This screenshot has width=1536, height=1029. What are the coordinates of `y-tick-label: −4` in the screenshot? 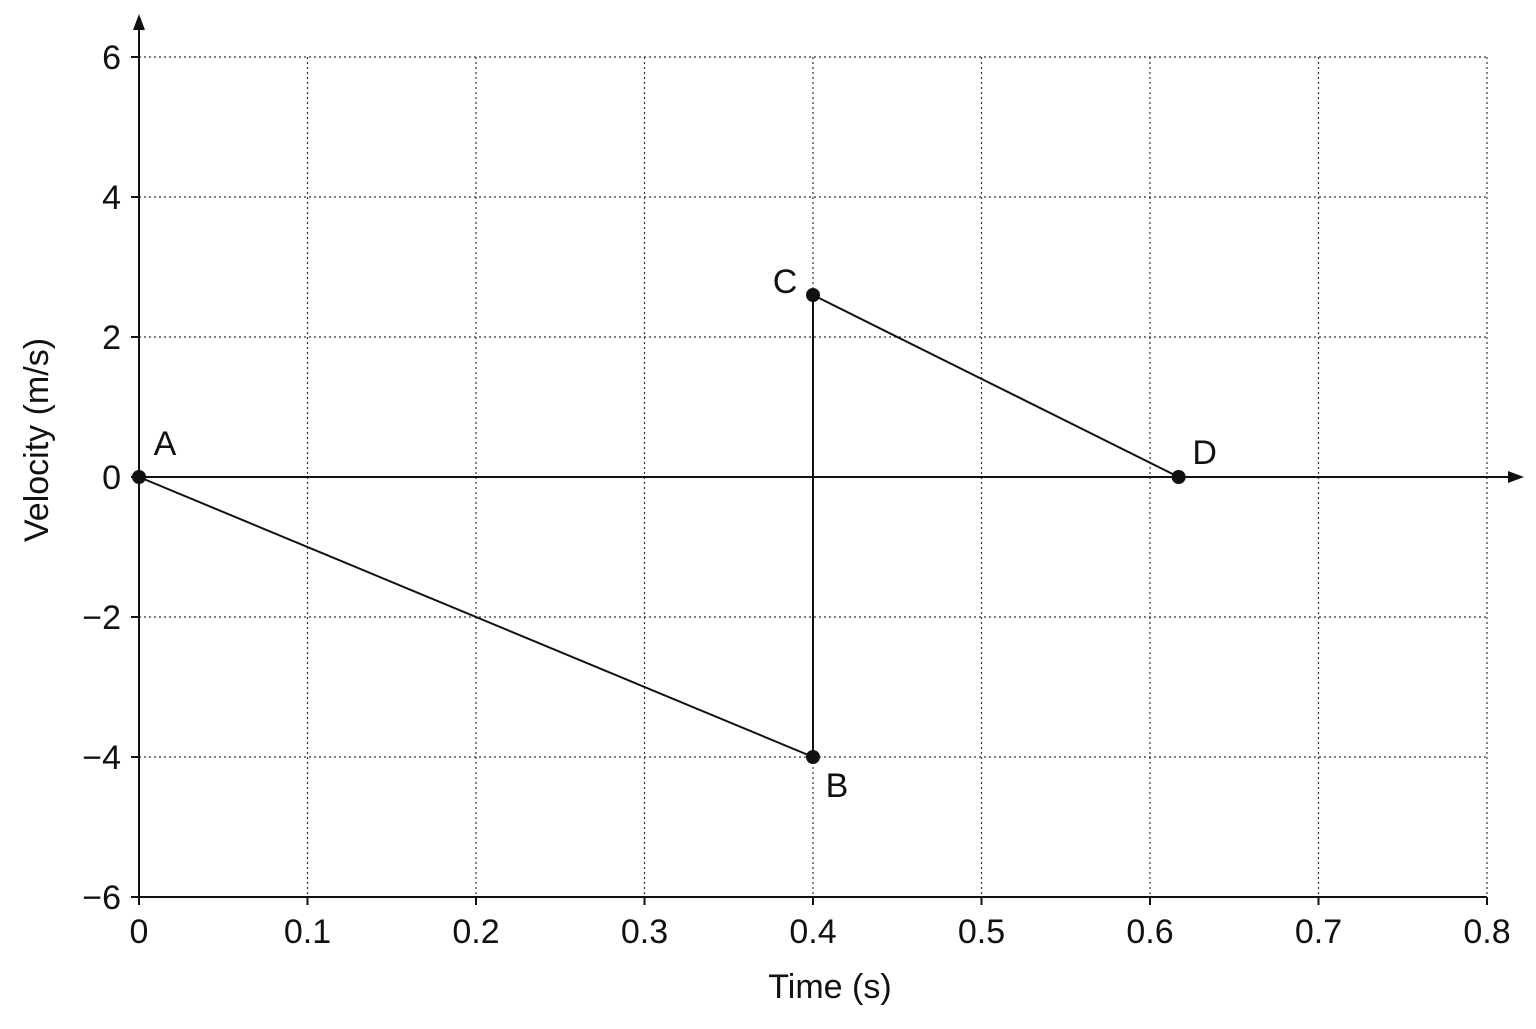 It's located at (101, 758).